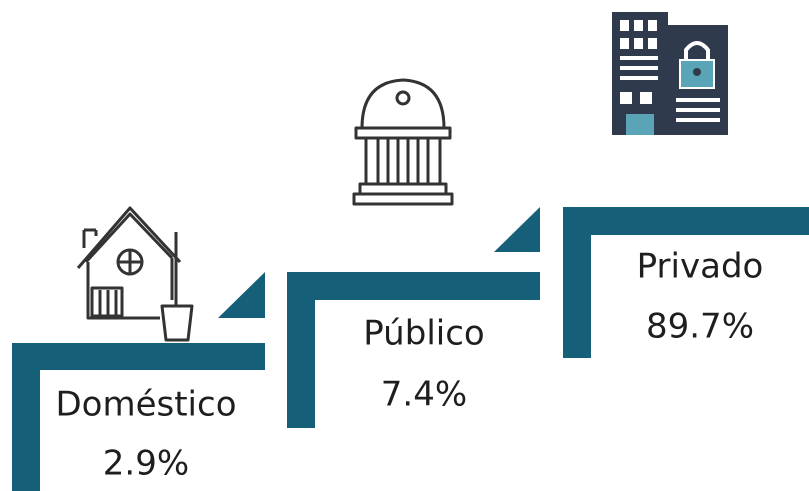 Image resolution: width=809 pixels, height=491 pixels. Describe the element at coordinates (700, 327) in the screenshot. I see `step-value: 89.7%` at that location.